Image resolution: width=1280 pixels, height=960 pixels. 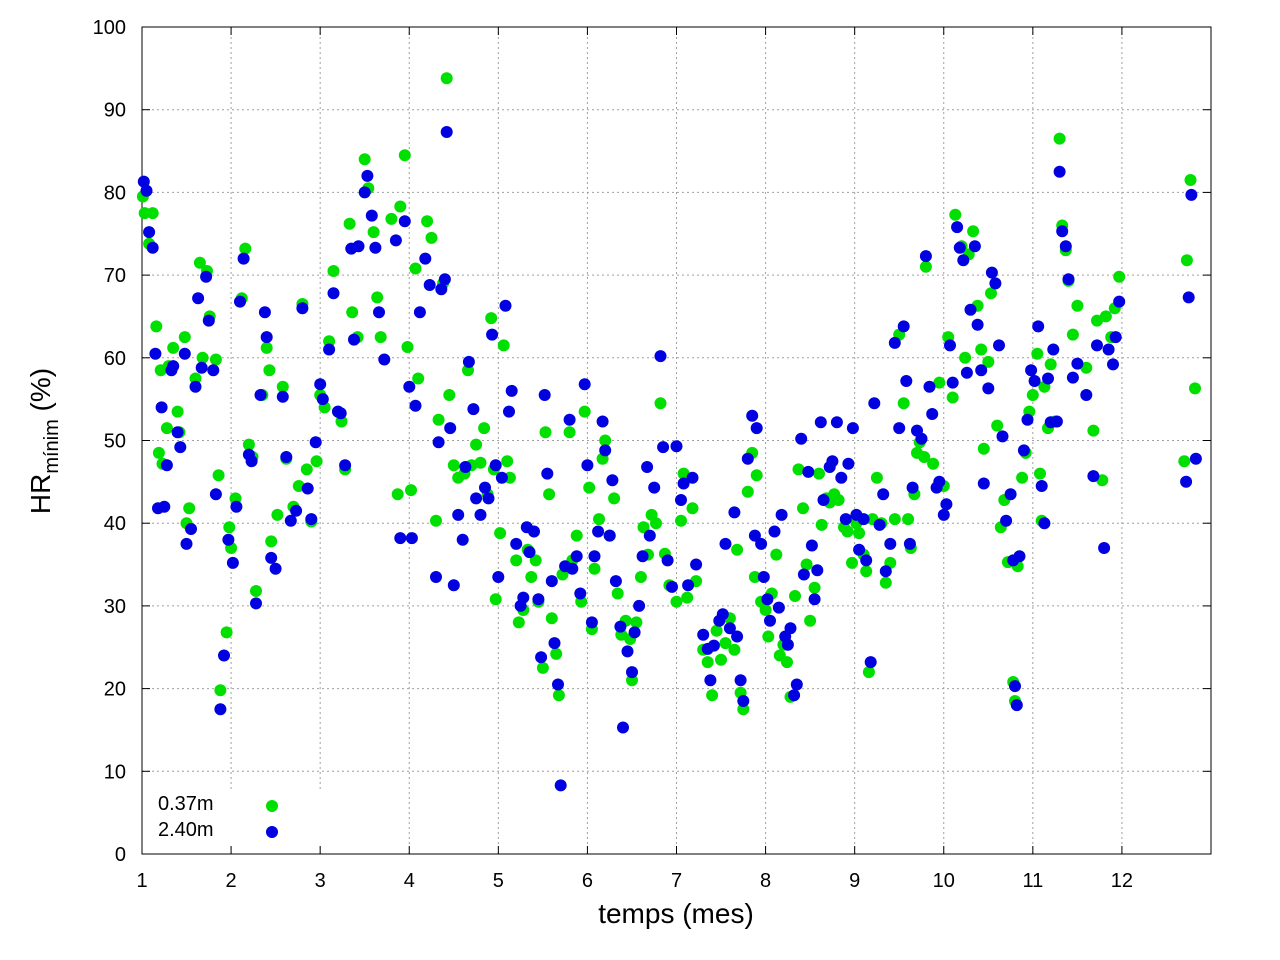 What do you see at coordinates (320, 881) in the screenshot?
I see `x-tick-label: 3` at bounding box center [320, 881].